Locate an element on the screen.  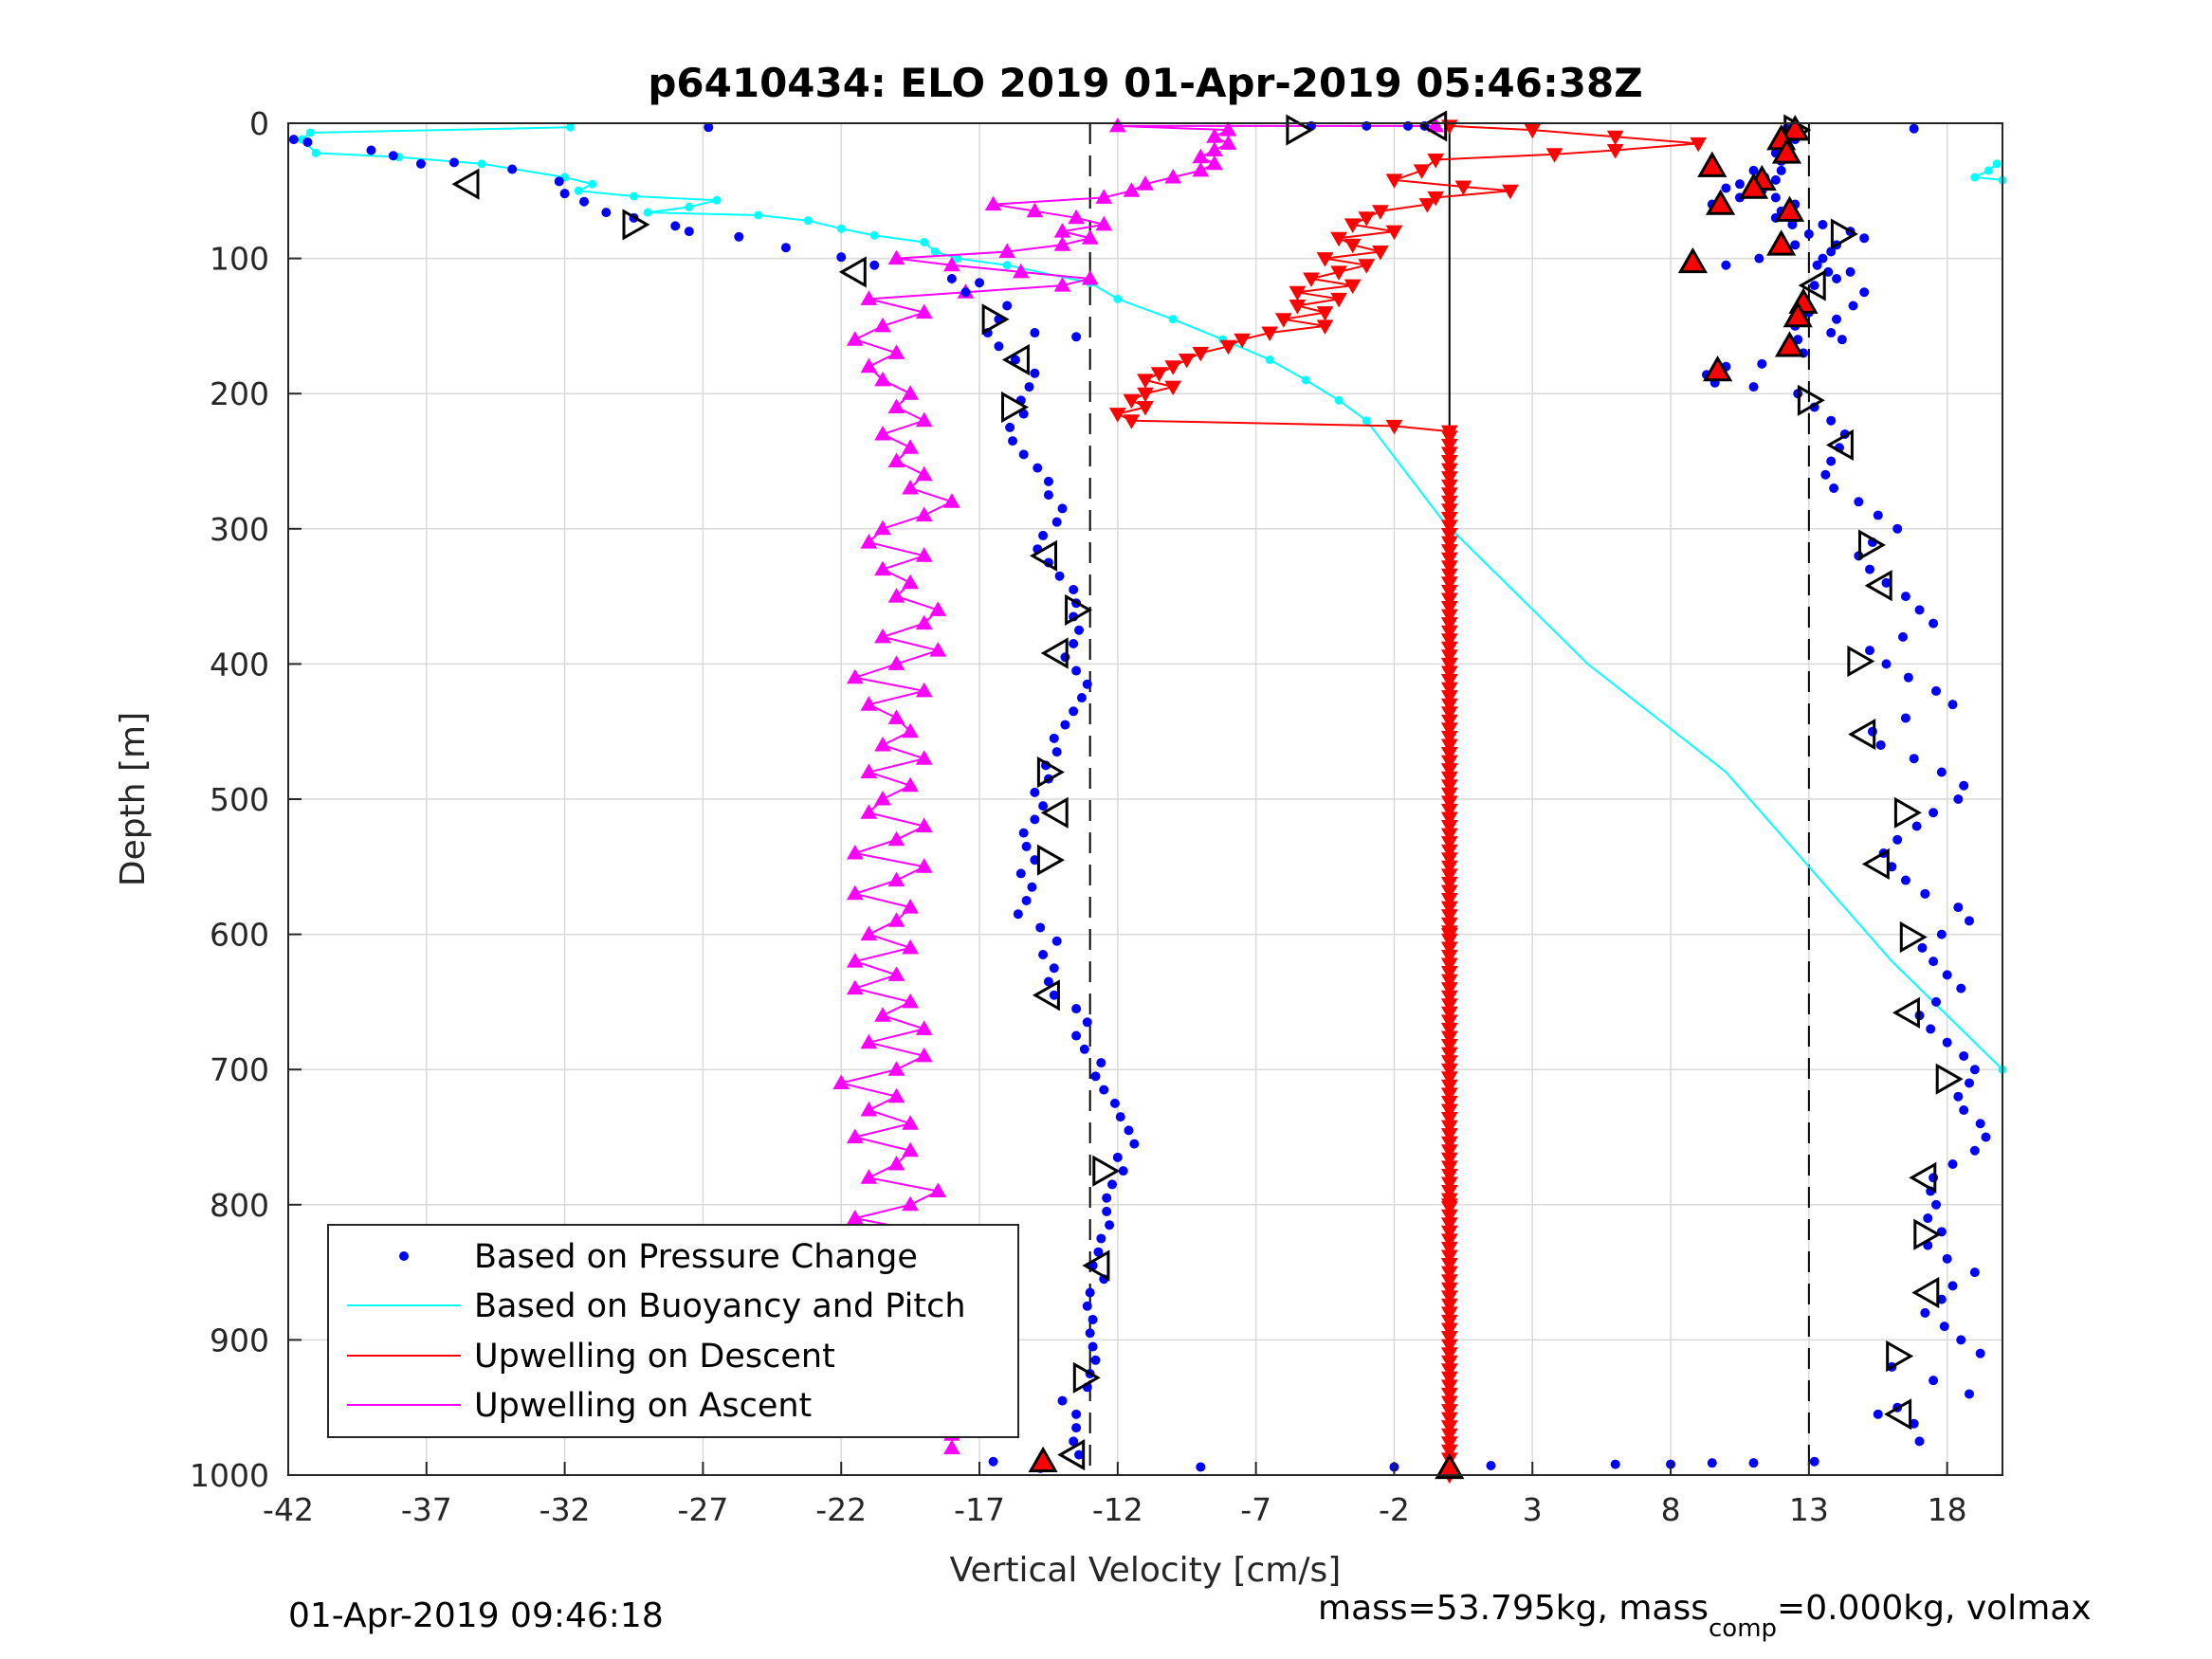
y-tick-label: 900 is located at coordinates (239, 1340).